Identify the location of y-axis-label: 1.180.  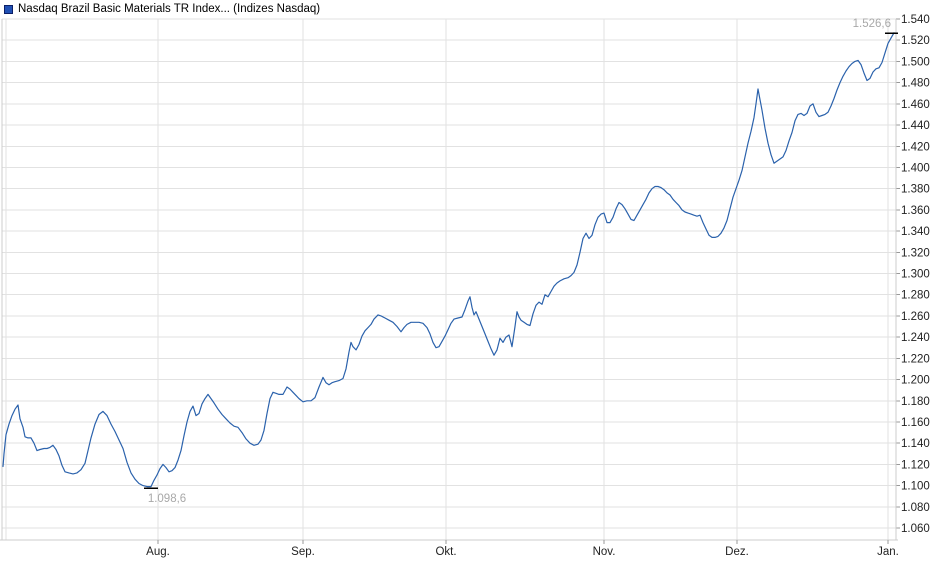
(915, 402).